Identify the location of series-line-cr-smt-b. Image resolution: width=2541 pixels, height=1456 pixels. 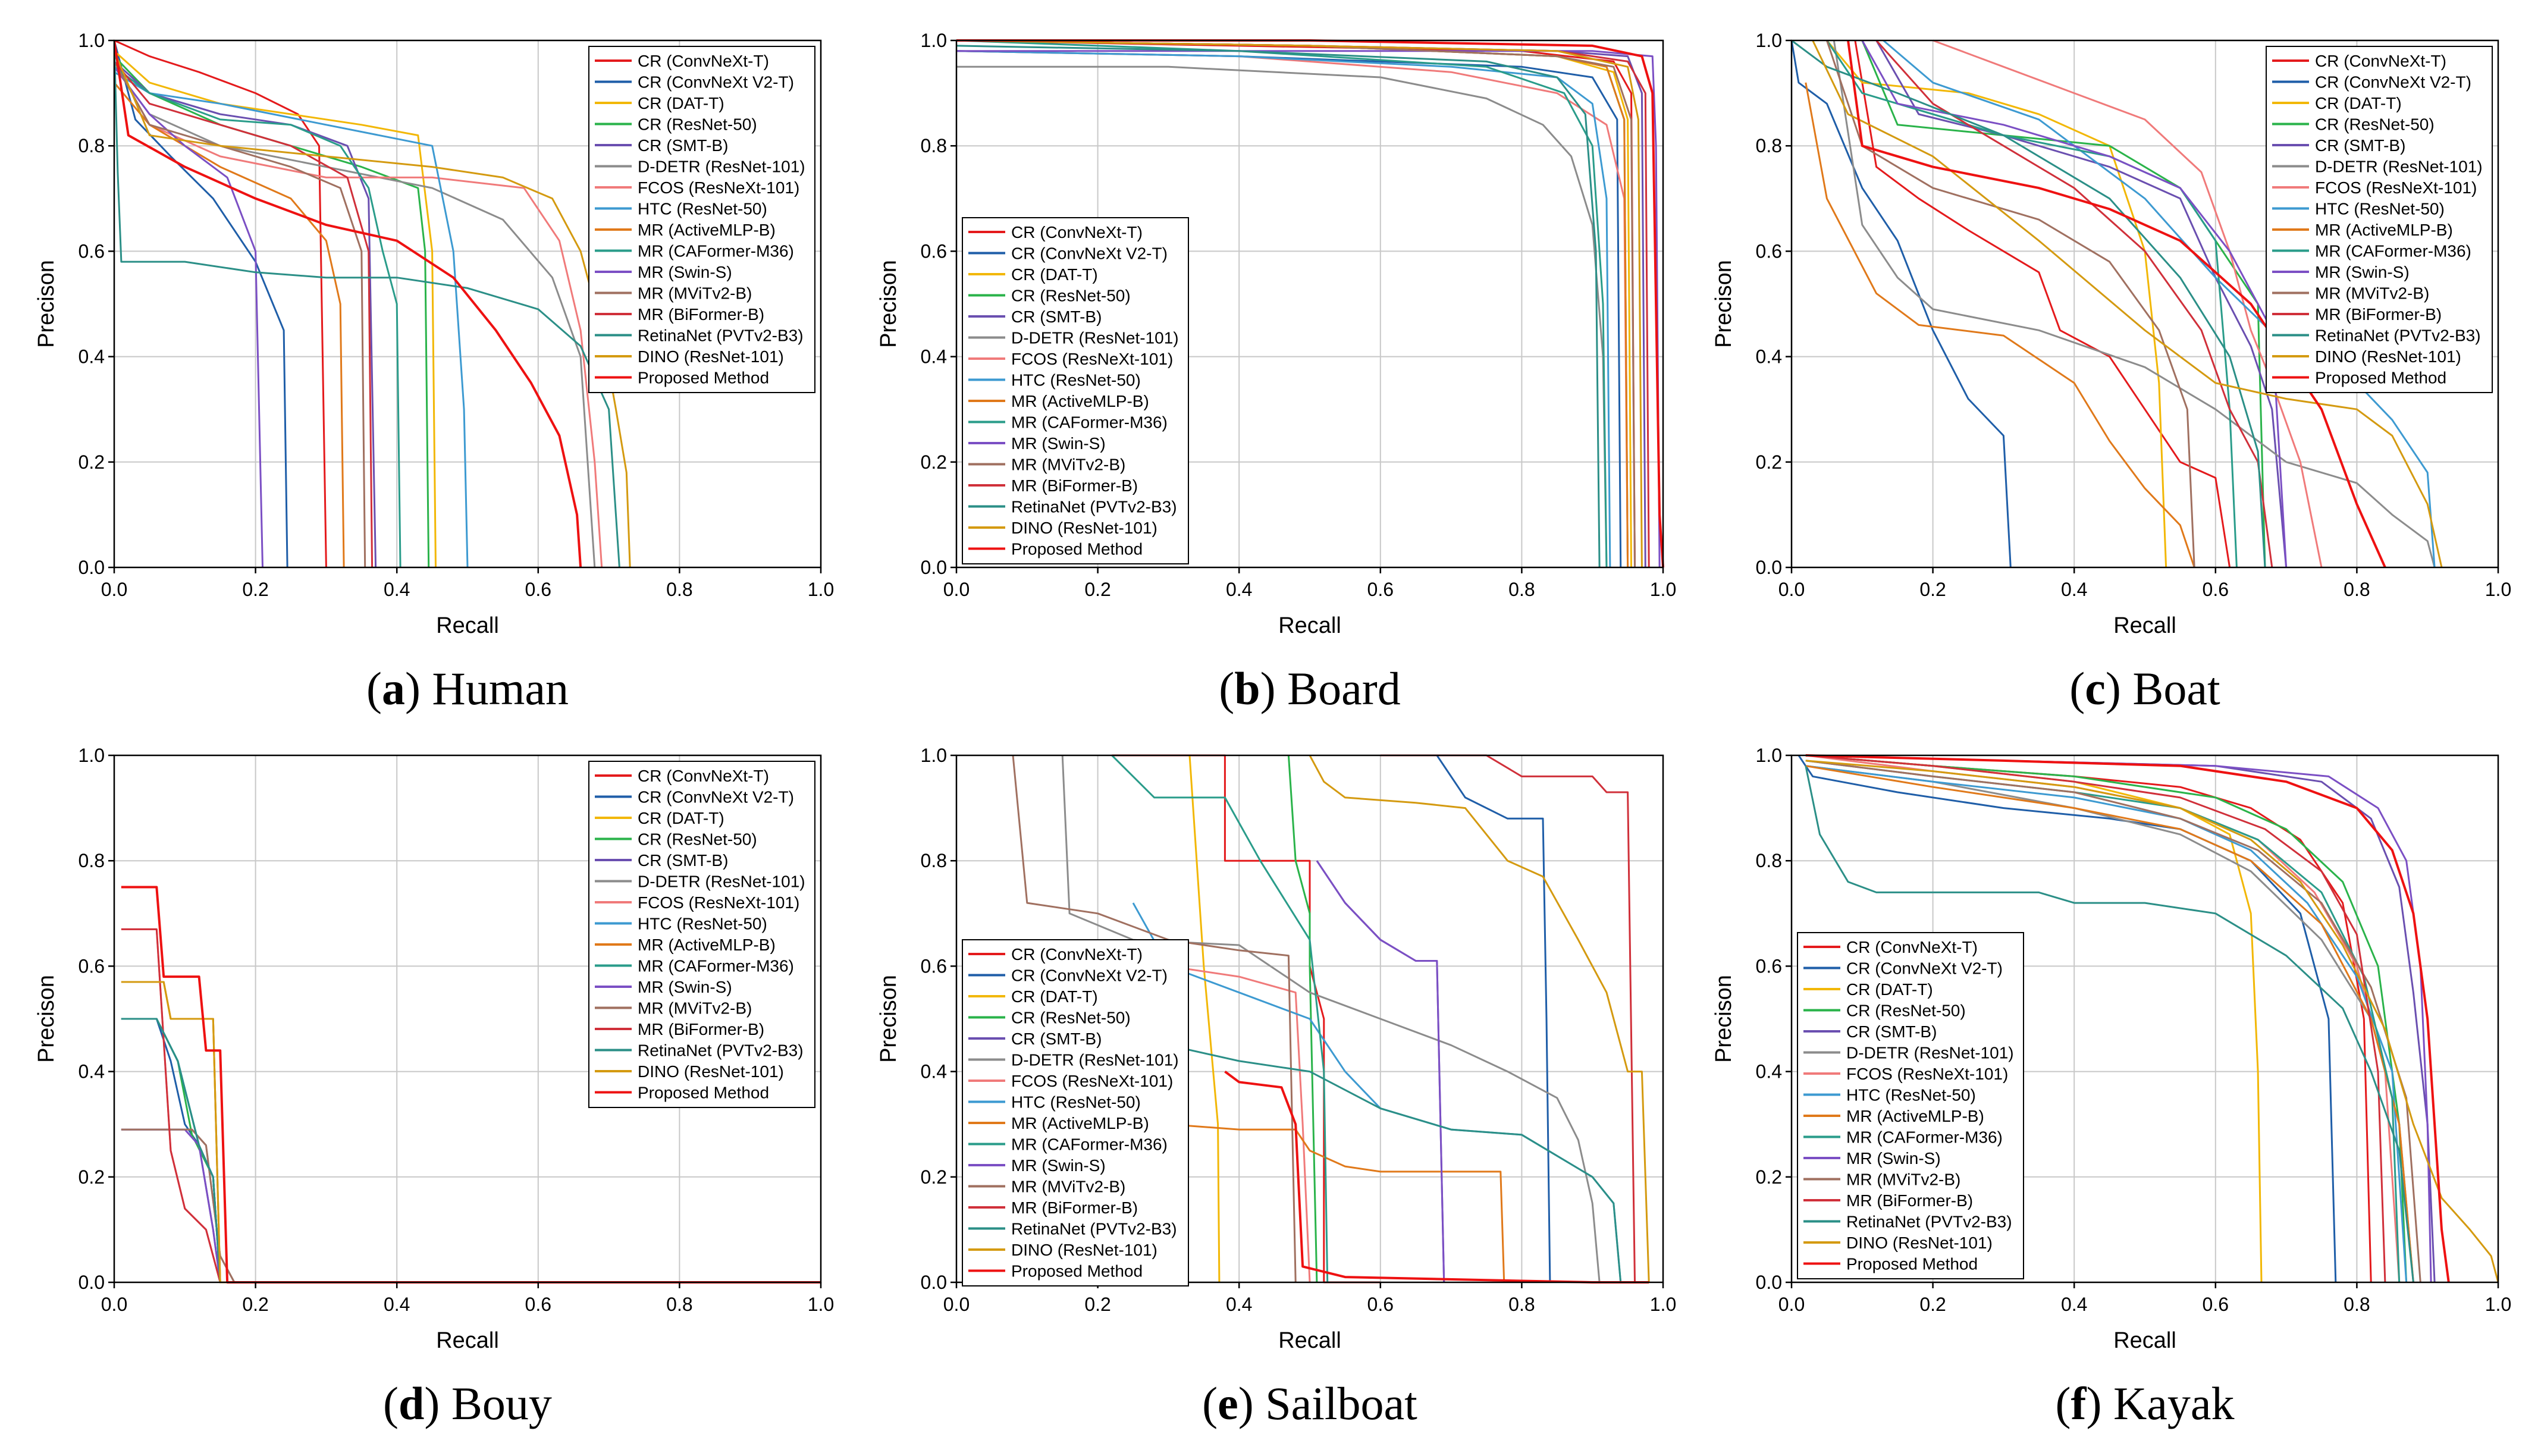
(2081, 304).